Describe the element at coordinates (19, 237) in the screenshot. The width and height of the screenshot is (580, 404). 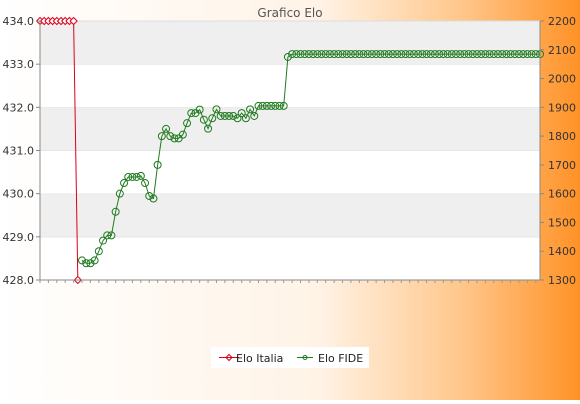
I see `y-left-tick-label: 429.0` at that location.